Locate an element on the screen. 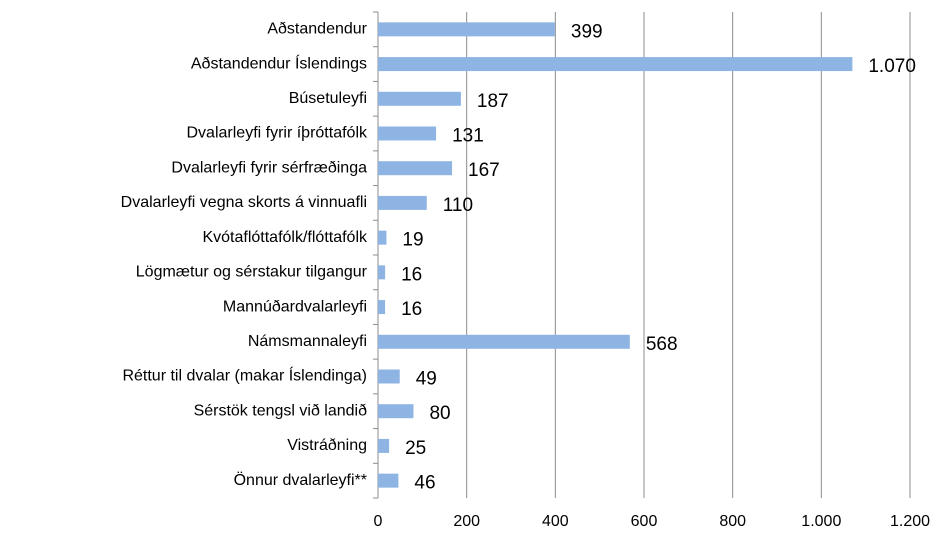 This screenshot has width=951, height=538. y-tick-label: Dvalarleyfi fyrir sérfræðinga is located at coordinates (269, 167).